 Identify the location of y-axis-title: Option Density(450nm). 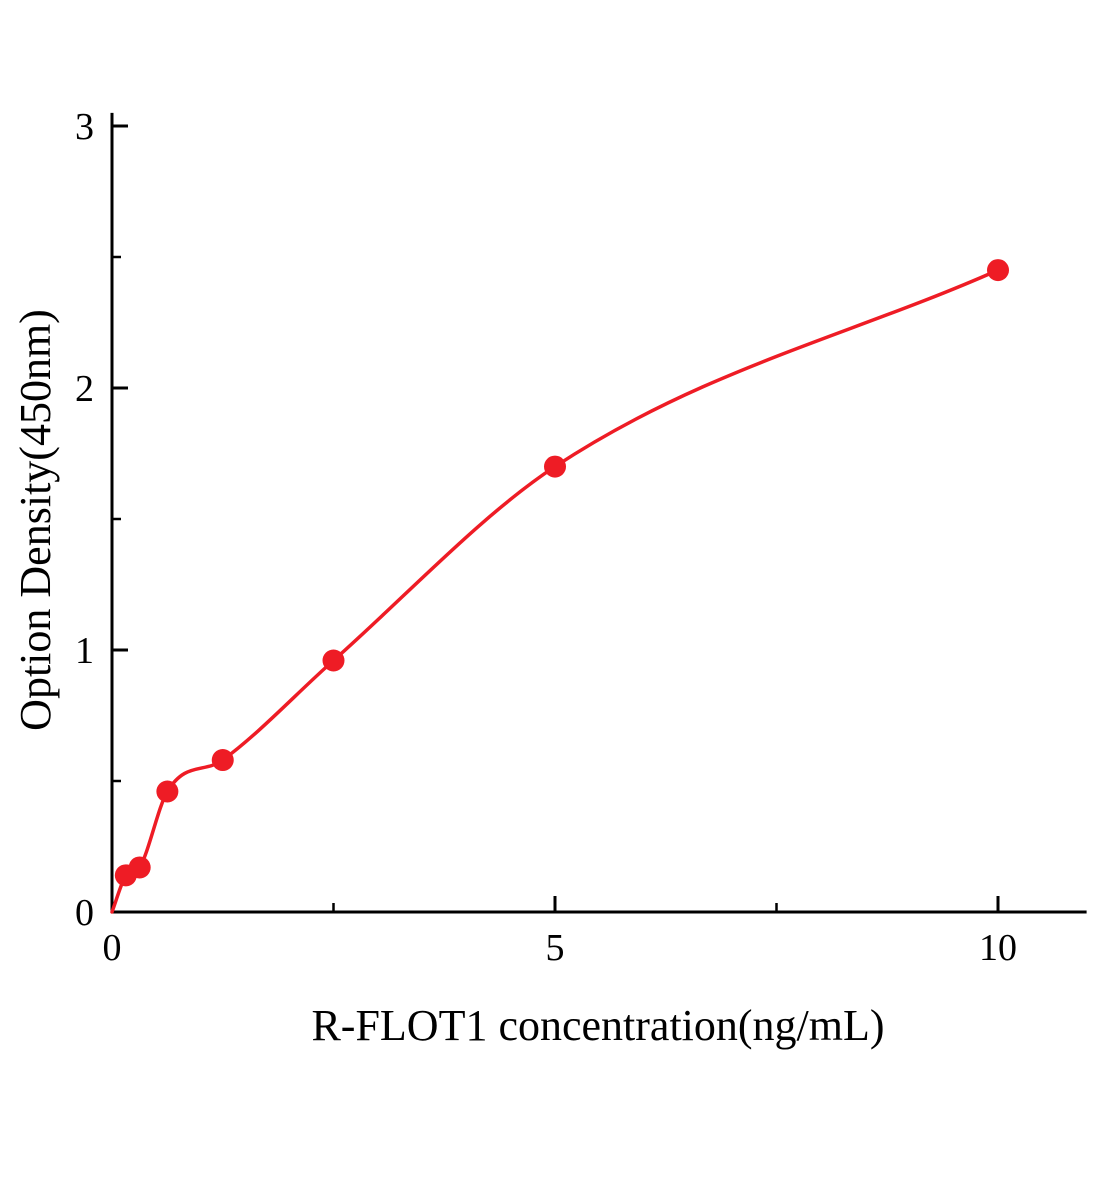
(35, 520).